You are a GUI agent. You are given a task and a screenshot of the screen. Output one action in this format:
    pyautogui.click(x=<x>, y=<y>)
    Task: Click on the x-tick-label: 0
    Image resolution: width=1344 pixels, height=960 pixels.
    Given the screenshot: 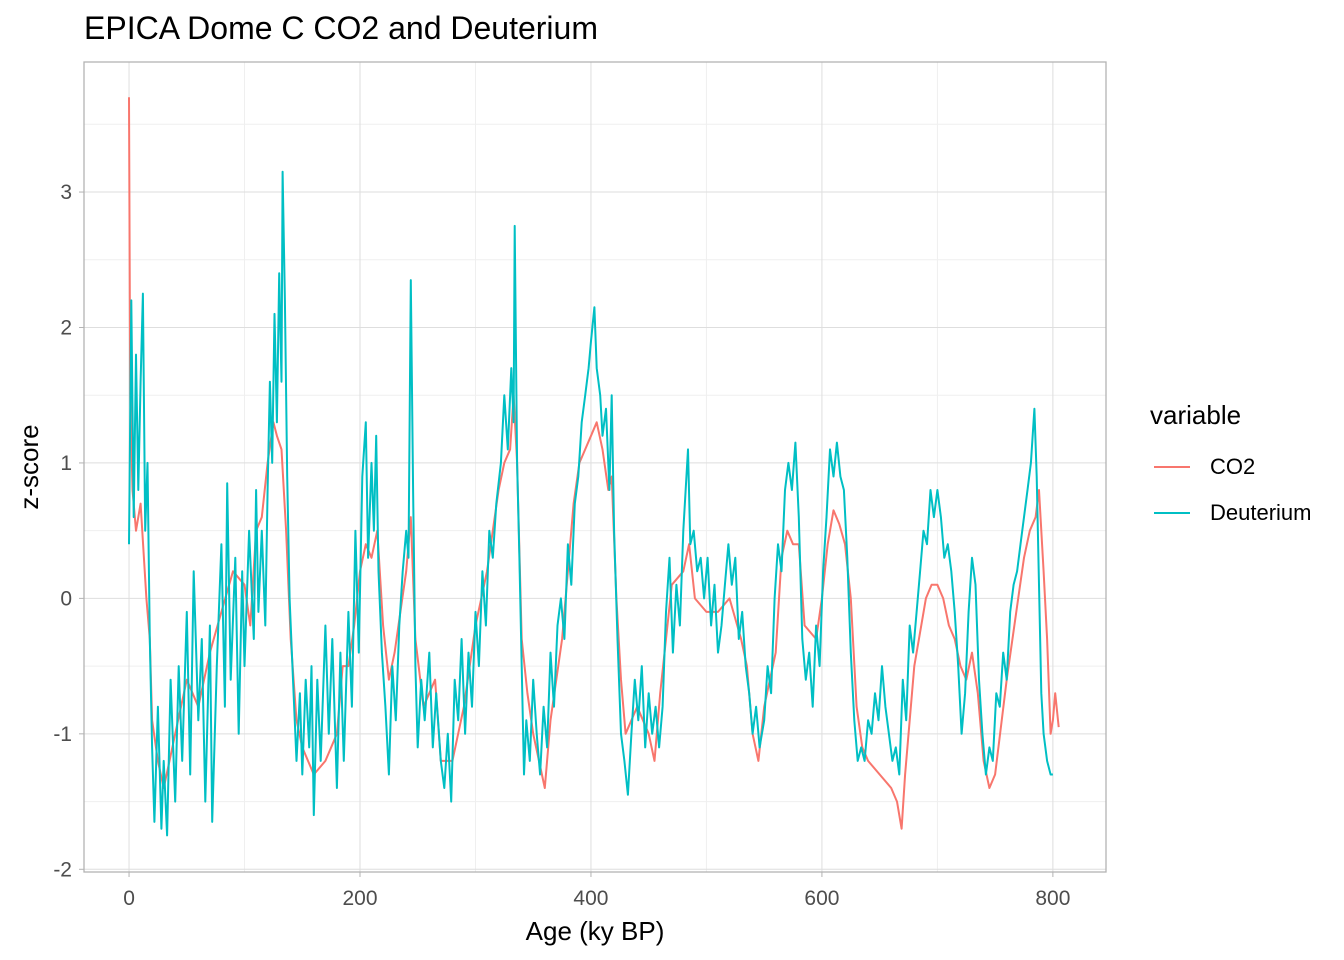 What is the action you would take?
    pyautogui.click(x=129, y=898)
    